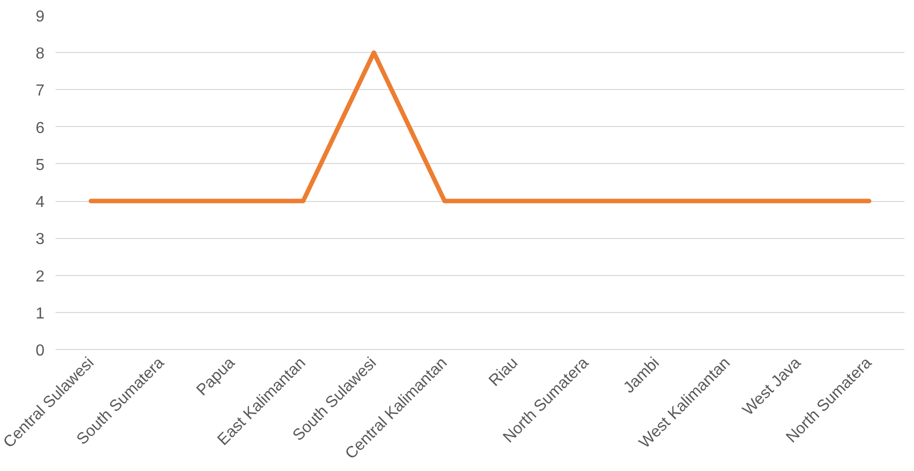 This screenshot has width=914, height=471. I want to click on y-tick-label: 6, so click(40, 128).